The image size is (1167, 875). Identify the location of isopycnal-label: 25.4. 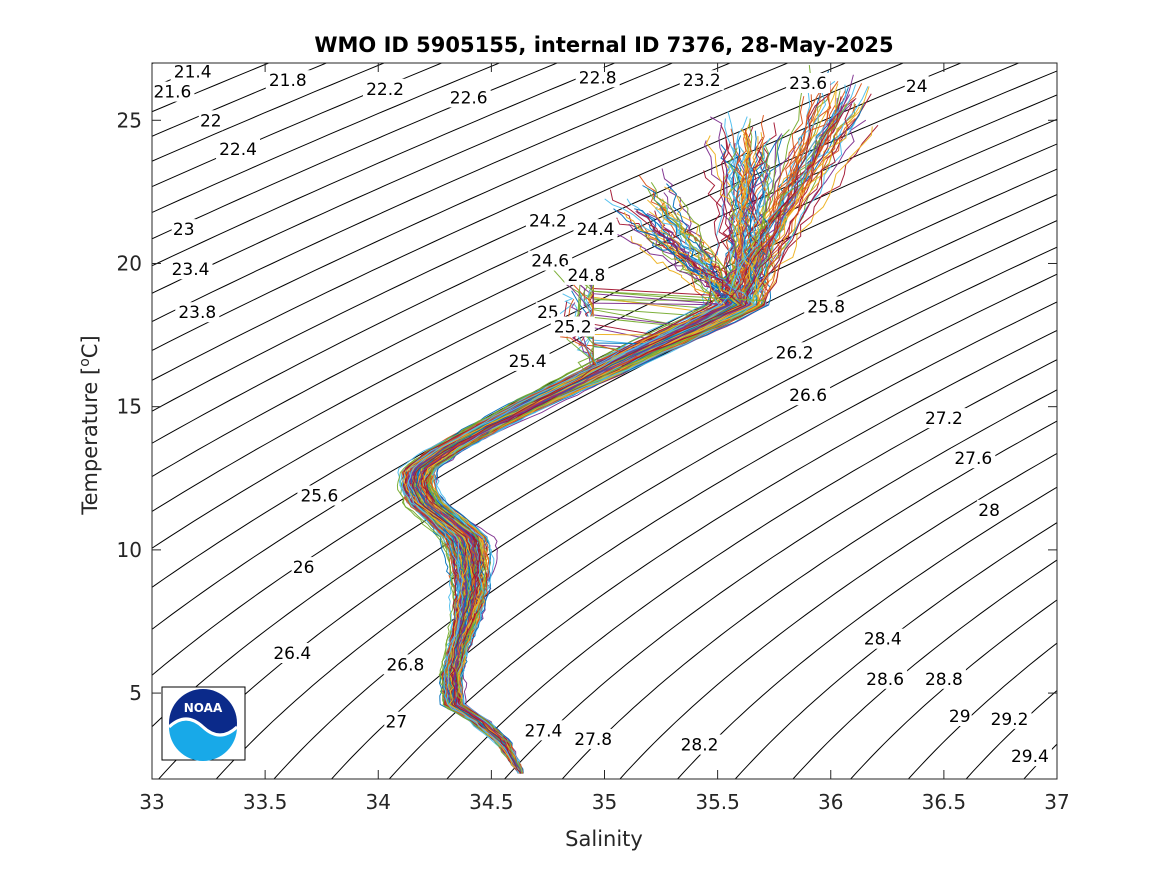
(528, 362).